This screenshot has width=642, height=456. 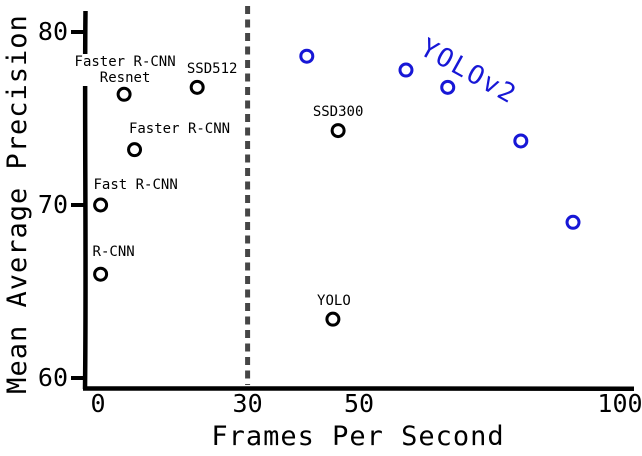 I want to click on y-tick-label: 60, so click(x=52, y=377).